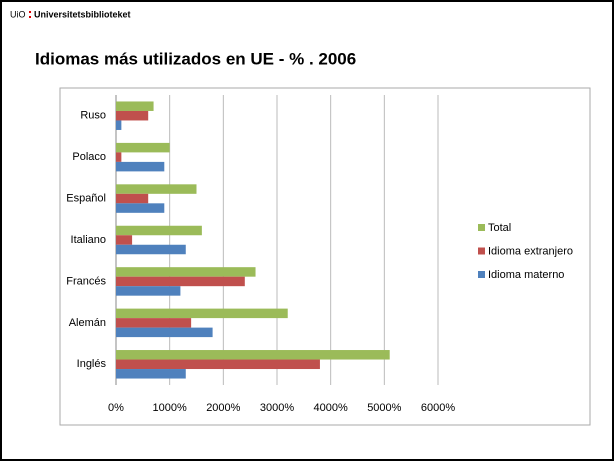 This screenshot has width=614, height=461. I want to click on institution: Universitetsbiblioteket, so click(82, 14).